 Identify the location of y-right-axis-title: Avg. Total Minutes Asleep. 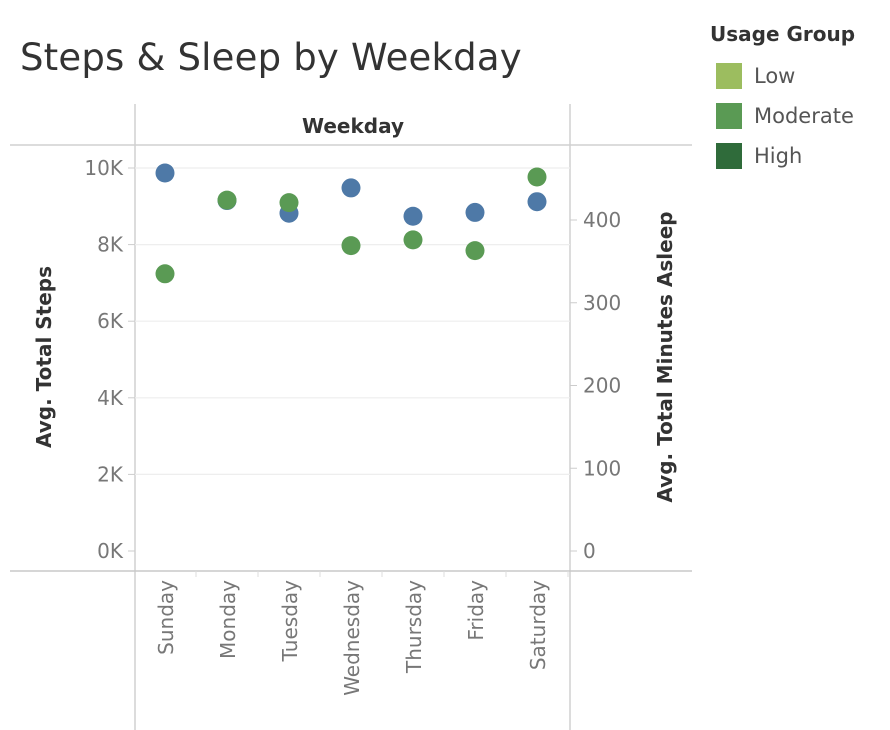
(665, 356).